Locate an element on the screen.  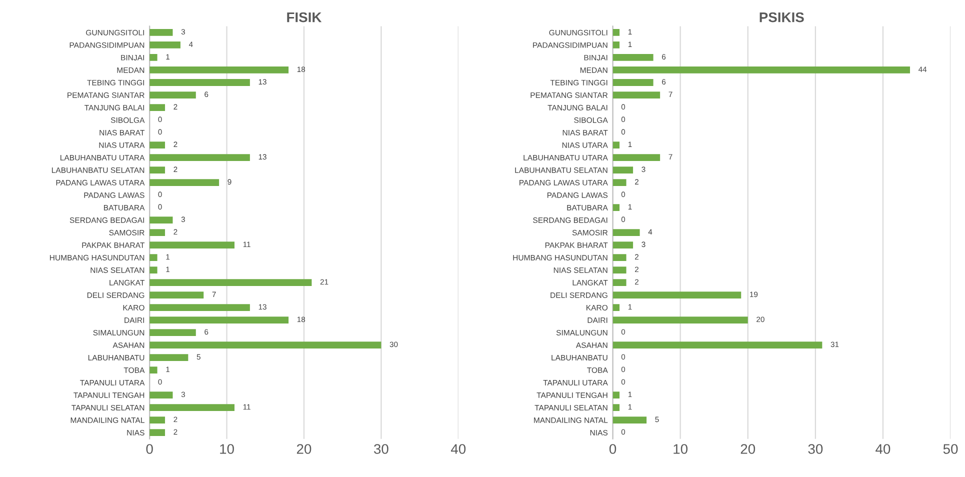
chart-title: FISIK is located at coordinates (304, 17).